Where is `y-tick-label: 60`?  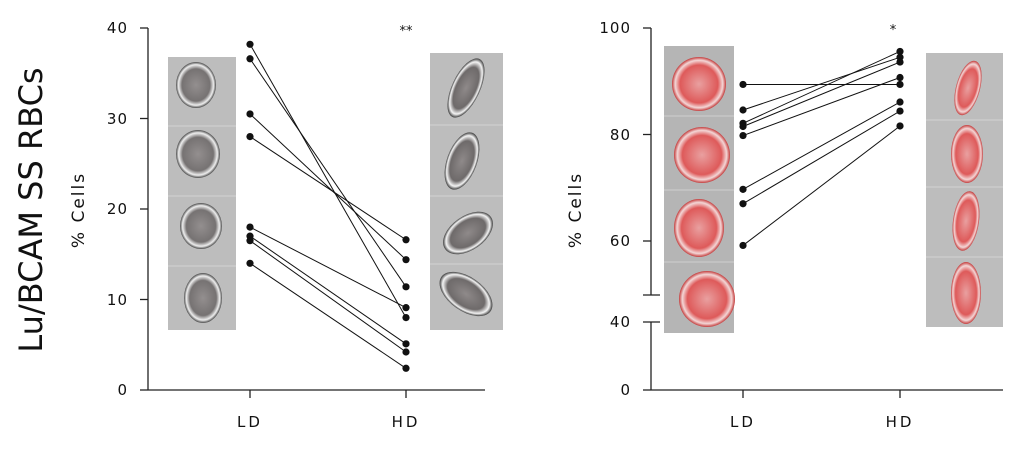
y-tick-label: 60 is located at coordinates (620, 241).